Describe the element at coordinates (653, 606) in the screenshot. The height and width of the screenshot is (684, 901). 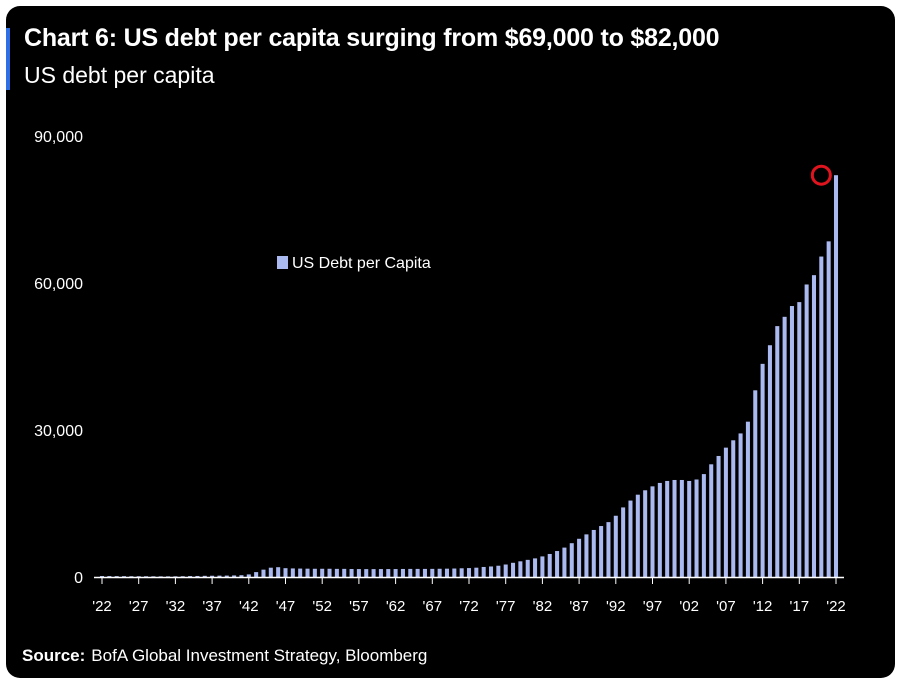
I see `x-tick-label: '97` at that location.